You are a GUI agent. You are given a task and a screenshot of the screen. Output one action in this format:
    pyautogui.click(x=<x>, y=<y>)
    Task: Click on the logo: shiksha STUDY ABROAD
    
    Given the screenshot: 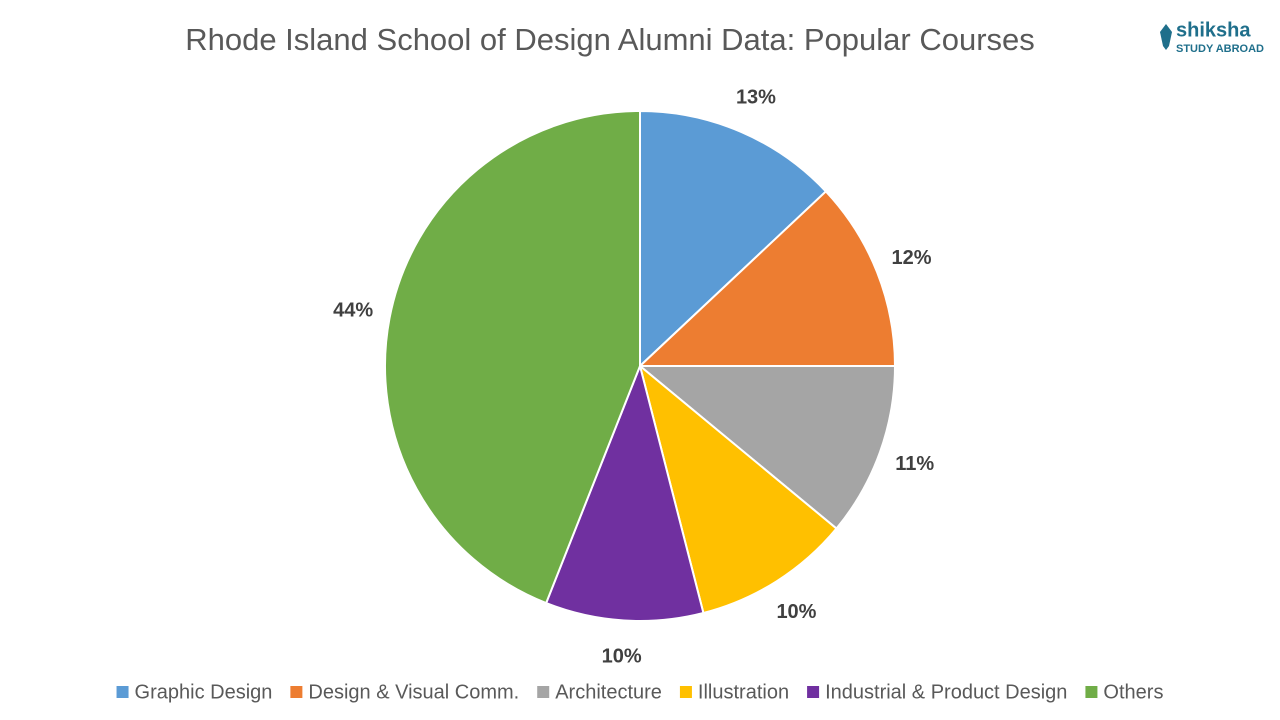 What is the action you would take?
    pyautogui.click(x=1212, y=37)
    